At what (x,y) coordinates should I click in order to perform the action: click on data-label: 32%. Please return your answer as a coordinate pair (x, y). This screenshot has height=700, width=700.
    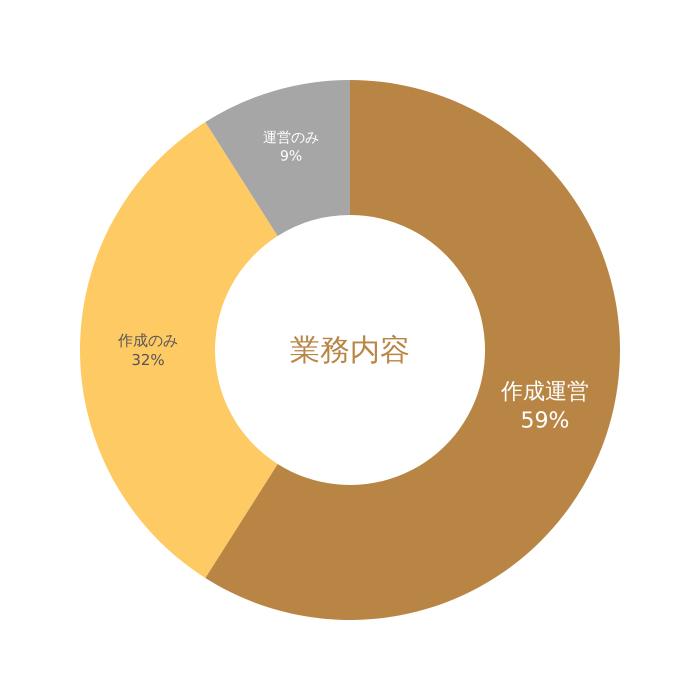
    Looking at the image, I should click on (148, 359).